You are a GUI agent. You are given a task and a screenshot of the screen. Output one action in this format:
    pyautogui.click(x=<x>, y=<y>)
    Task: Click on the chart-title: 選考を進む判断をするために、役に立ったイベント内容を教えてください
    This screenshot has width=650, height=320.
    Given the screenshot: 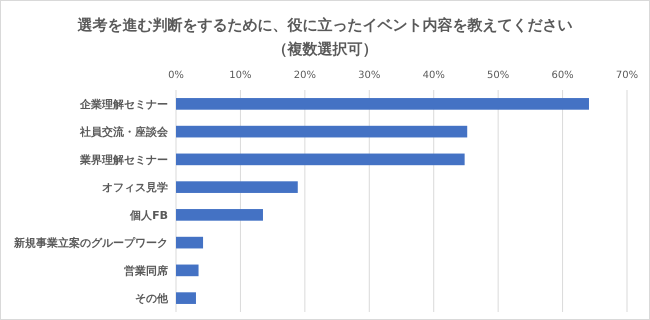 What is the action you would take?
    pyautogui.click(x=324, y=25)
    